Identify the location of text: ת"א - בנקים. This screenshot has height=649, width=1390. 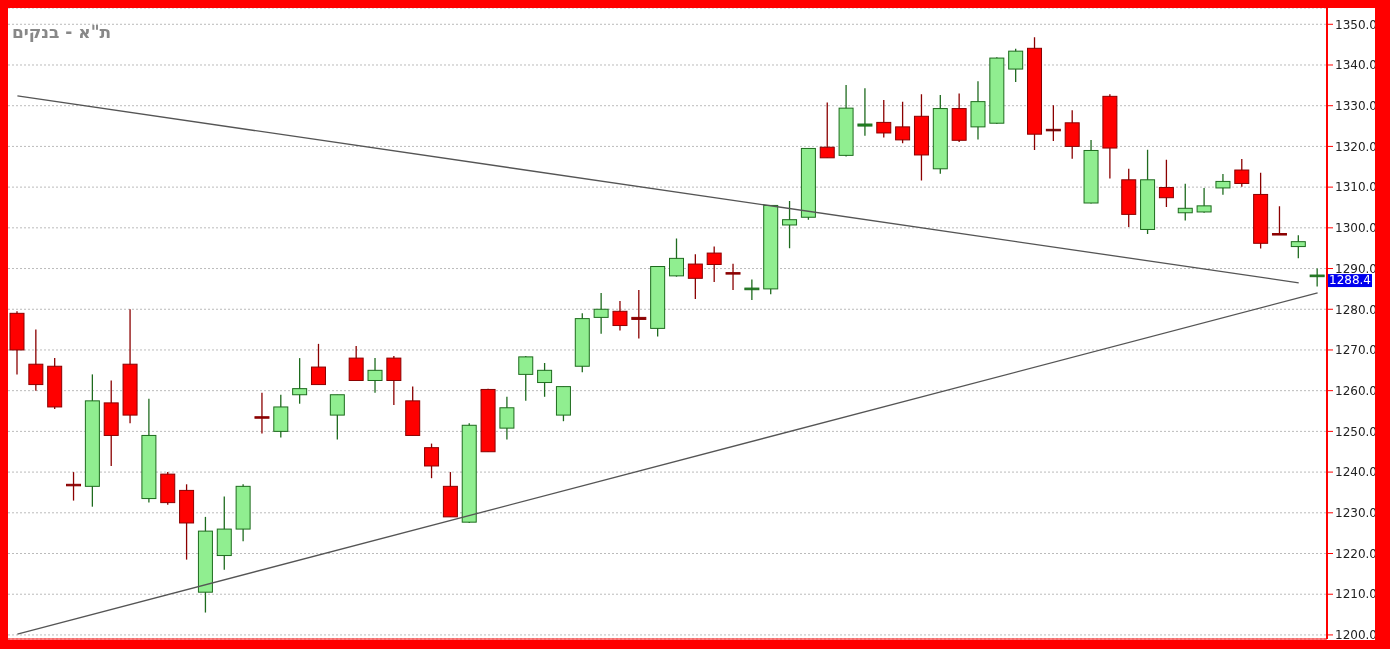
(62, 32).